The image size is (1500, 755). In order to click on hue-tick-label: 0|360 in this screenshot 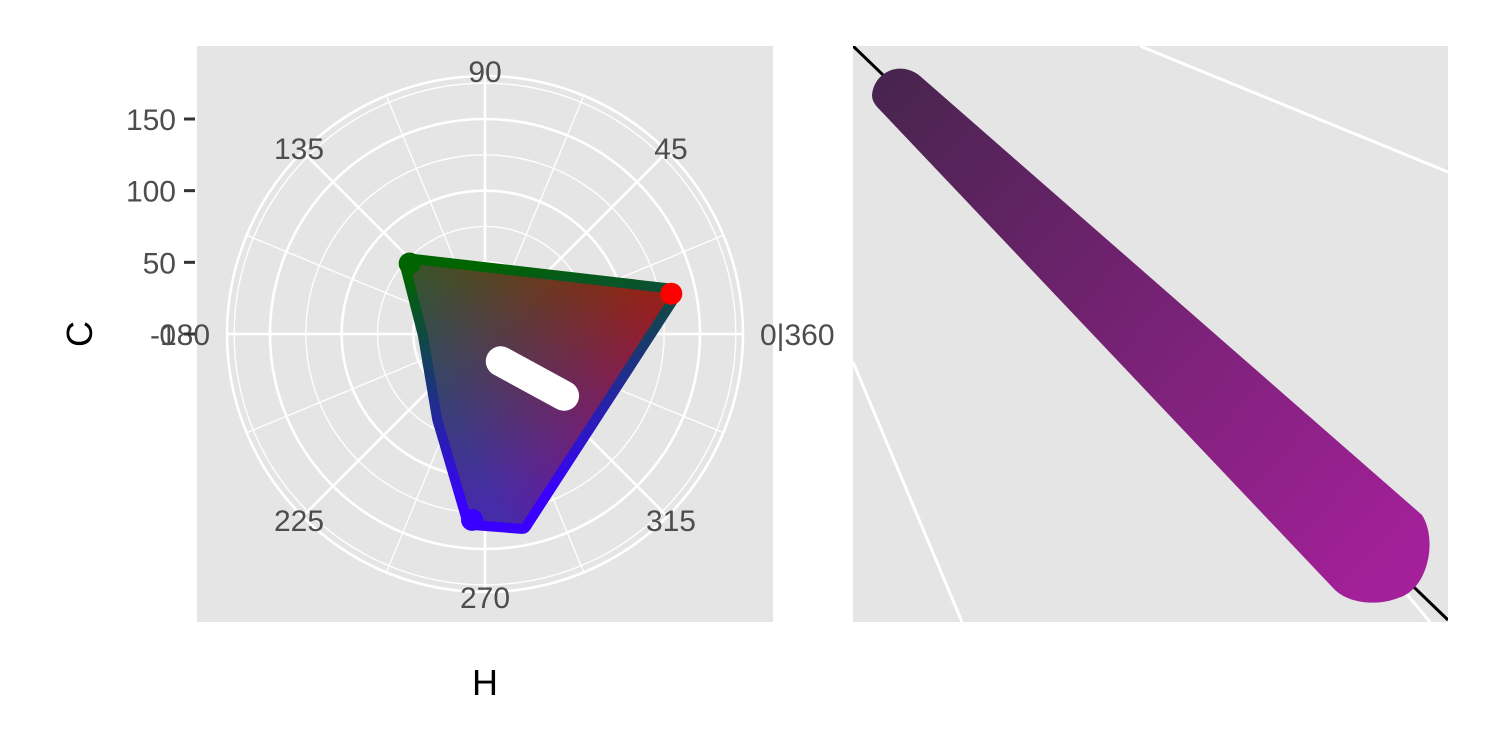, I will do `click(797, 335)`.